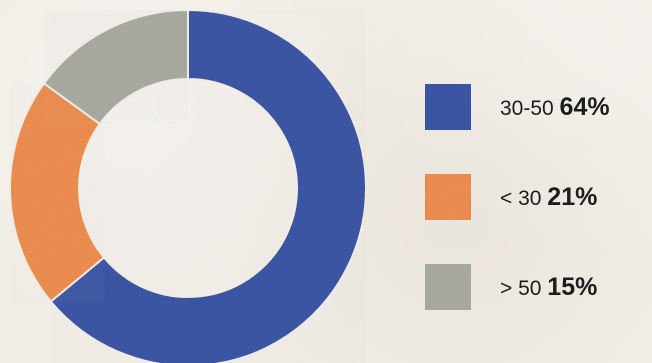  What do you see at coordinates (523, 198) in the screenshot?
I see `legend-label: < 30` at bounding box center [523, 198].